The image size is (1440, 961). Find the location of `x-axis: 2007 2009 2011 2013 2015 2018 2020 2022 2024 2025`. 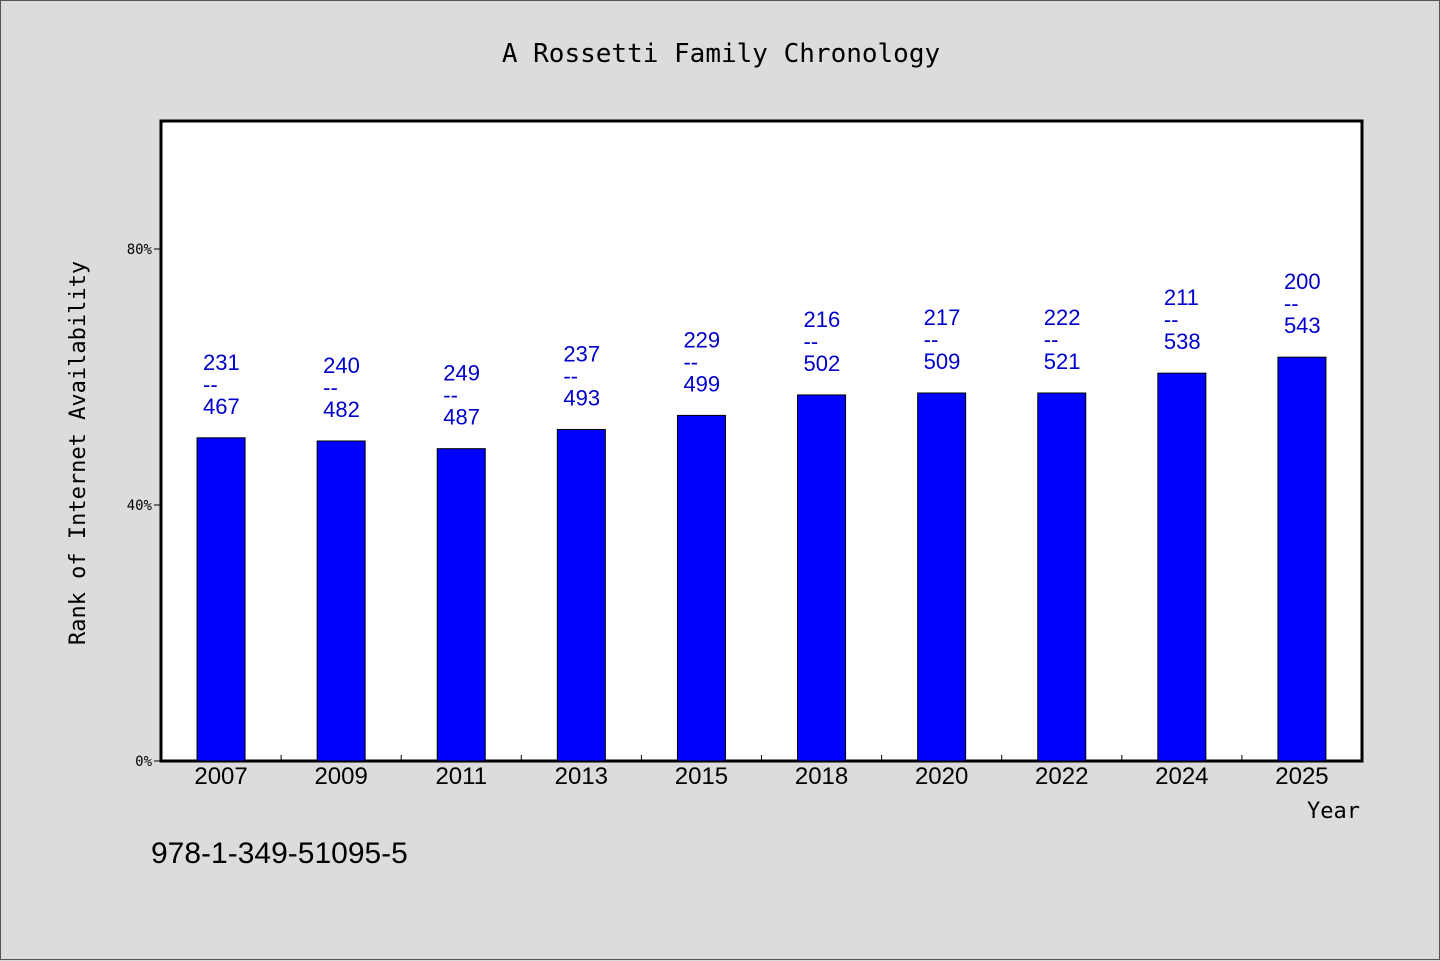

x-axis: 2007 2009 2011 2013 2015 2018 2020 2022 2024 2025 is located at coordinates (761, 772).